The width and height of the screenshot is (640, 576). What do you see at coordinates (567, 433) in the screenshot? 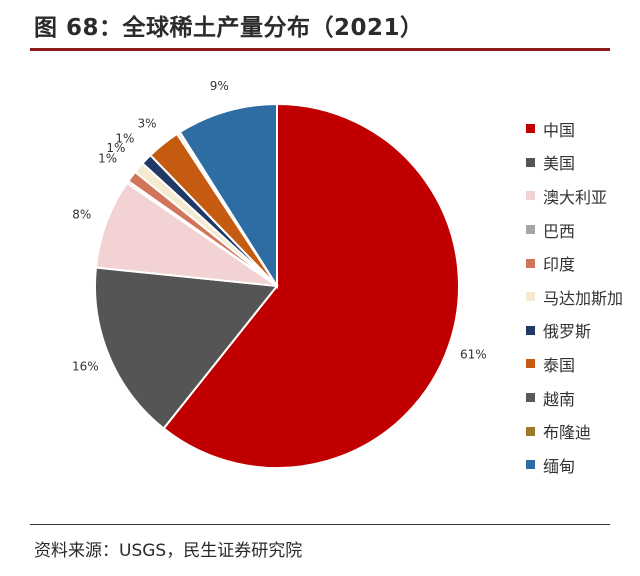
I see `legend-label: 布隆迪` at bounding box center [567, 433].